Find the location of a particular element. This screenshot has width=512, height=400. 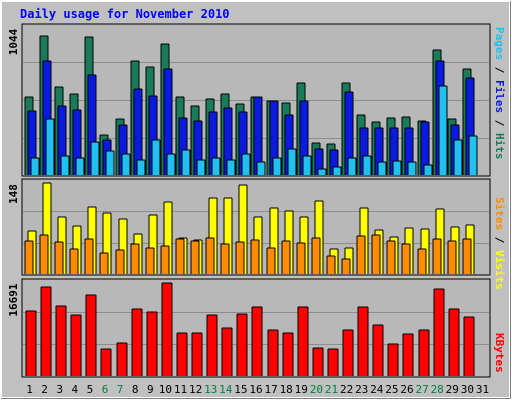

x-tick-label: 5 is located at coordinates (90, 389).